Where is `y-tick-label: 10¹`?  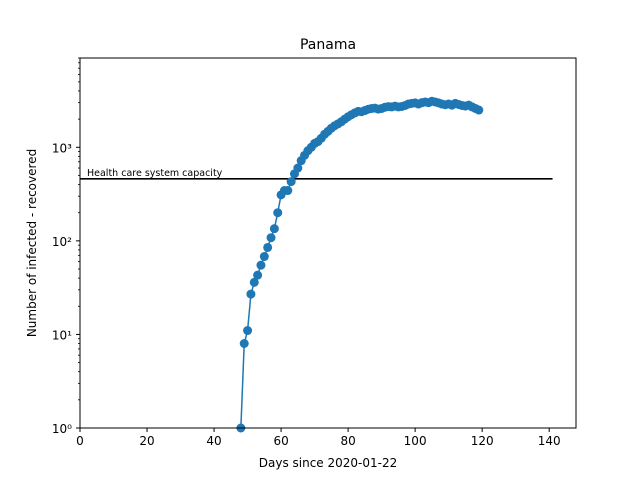
y-tick-label: 10¹ is located at coordinates (62, 335).